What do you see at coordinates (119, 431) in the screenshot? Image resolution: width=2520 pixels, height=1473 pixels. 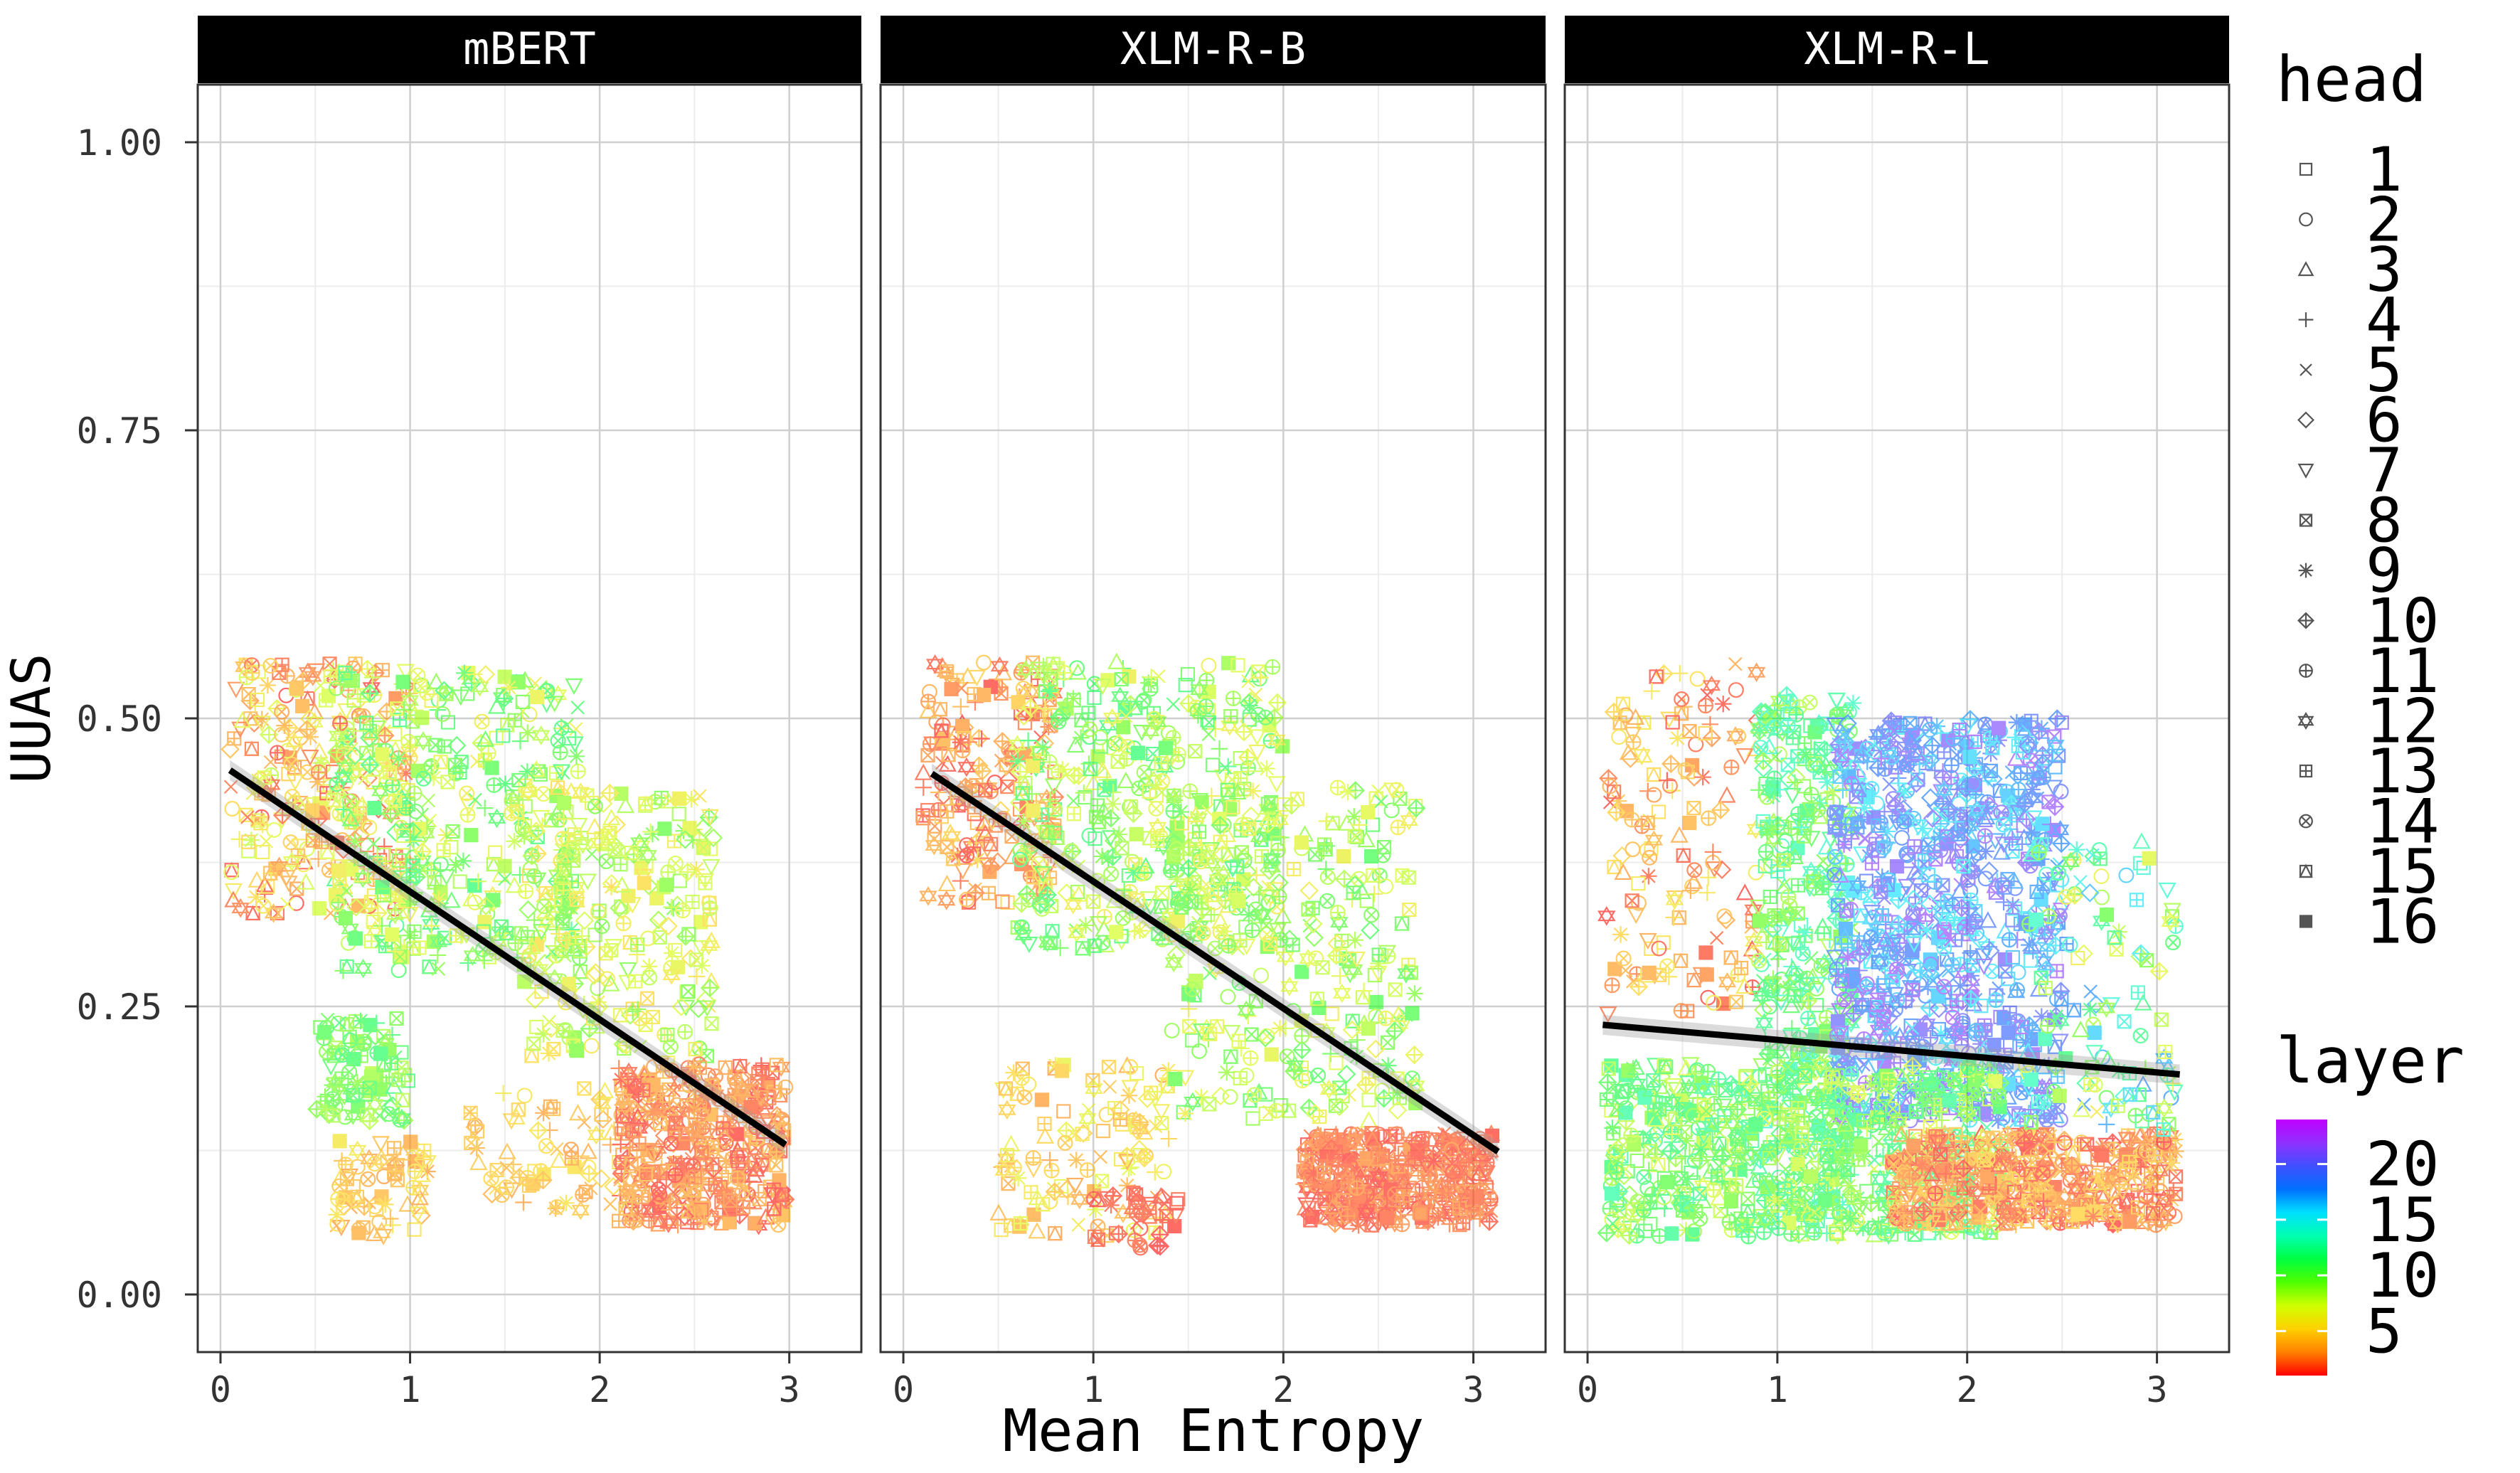 I see `y-tick-label: 0.75` at bounding box center [119, 431].